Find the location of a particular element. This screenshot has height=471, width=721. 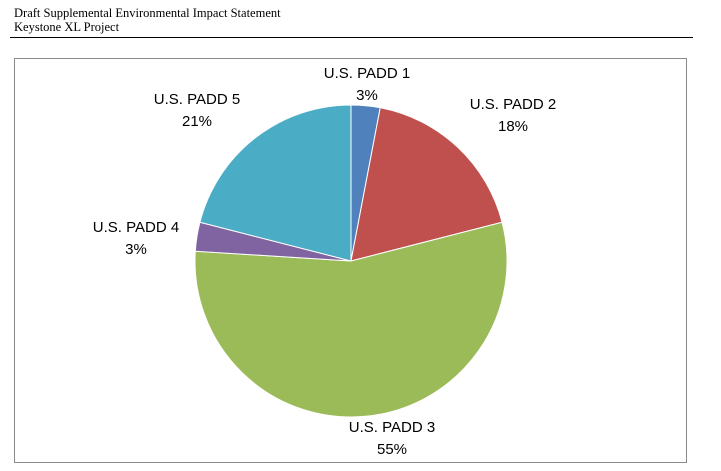

slice-name-label-u-s-padd-1: U.S. PADD 1 is located at coordinates (367, 73).